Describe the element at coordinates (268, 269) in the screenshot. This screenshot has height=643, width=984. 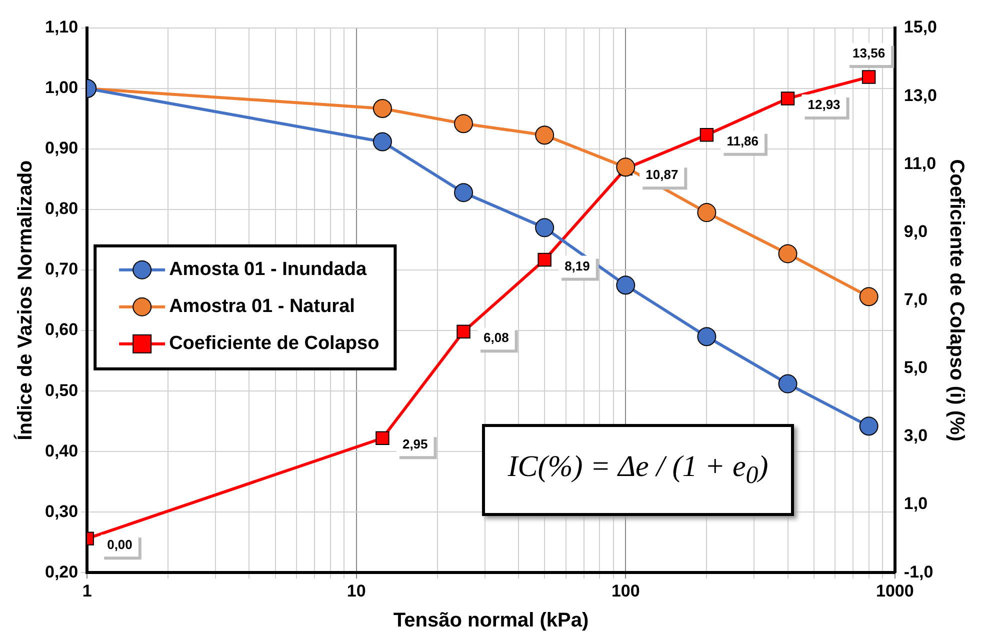
I see `legend-label: Amosta 01 - Inundada` at that location.